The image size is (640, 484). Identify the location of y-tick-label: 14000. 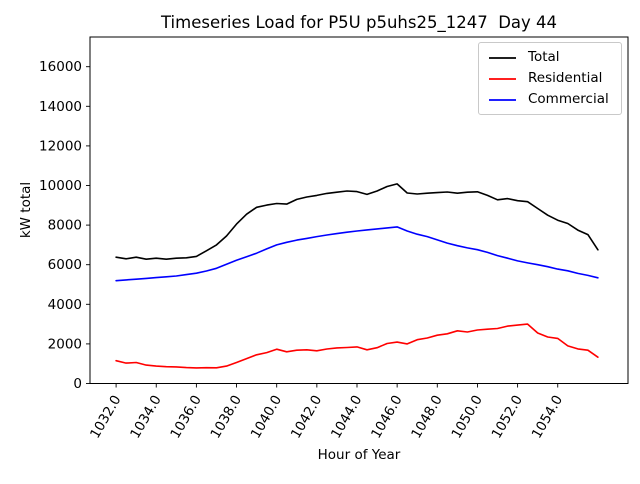
(60, 107).